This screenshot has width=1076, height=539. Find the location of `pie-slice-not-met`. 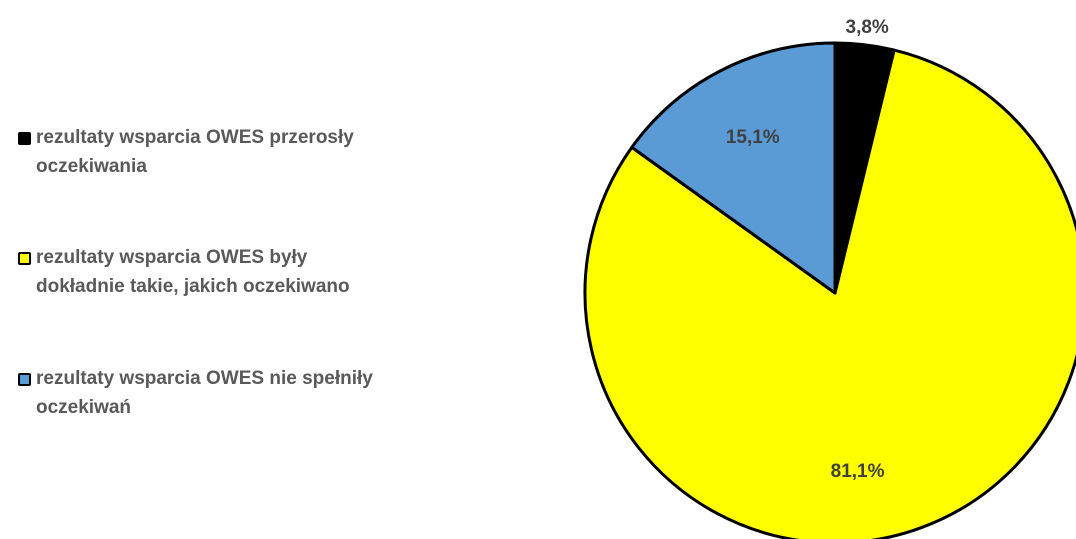

pie-slice-not-met is located at coordinates (733, 168).